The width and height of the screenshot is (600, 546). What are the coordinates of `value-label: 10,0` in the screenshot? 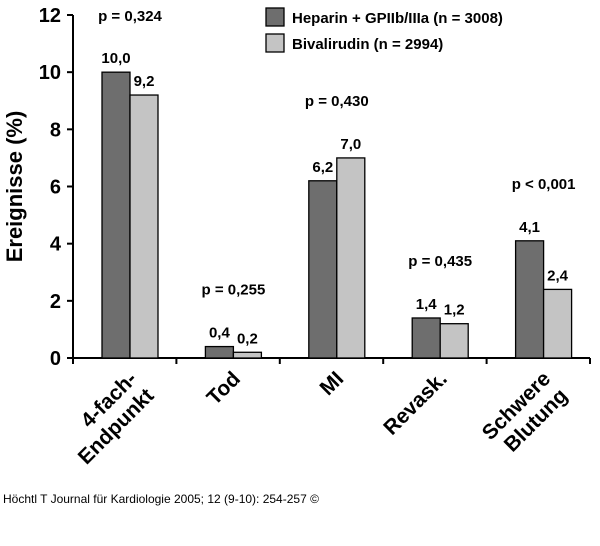 It's located at (115, 58).